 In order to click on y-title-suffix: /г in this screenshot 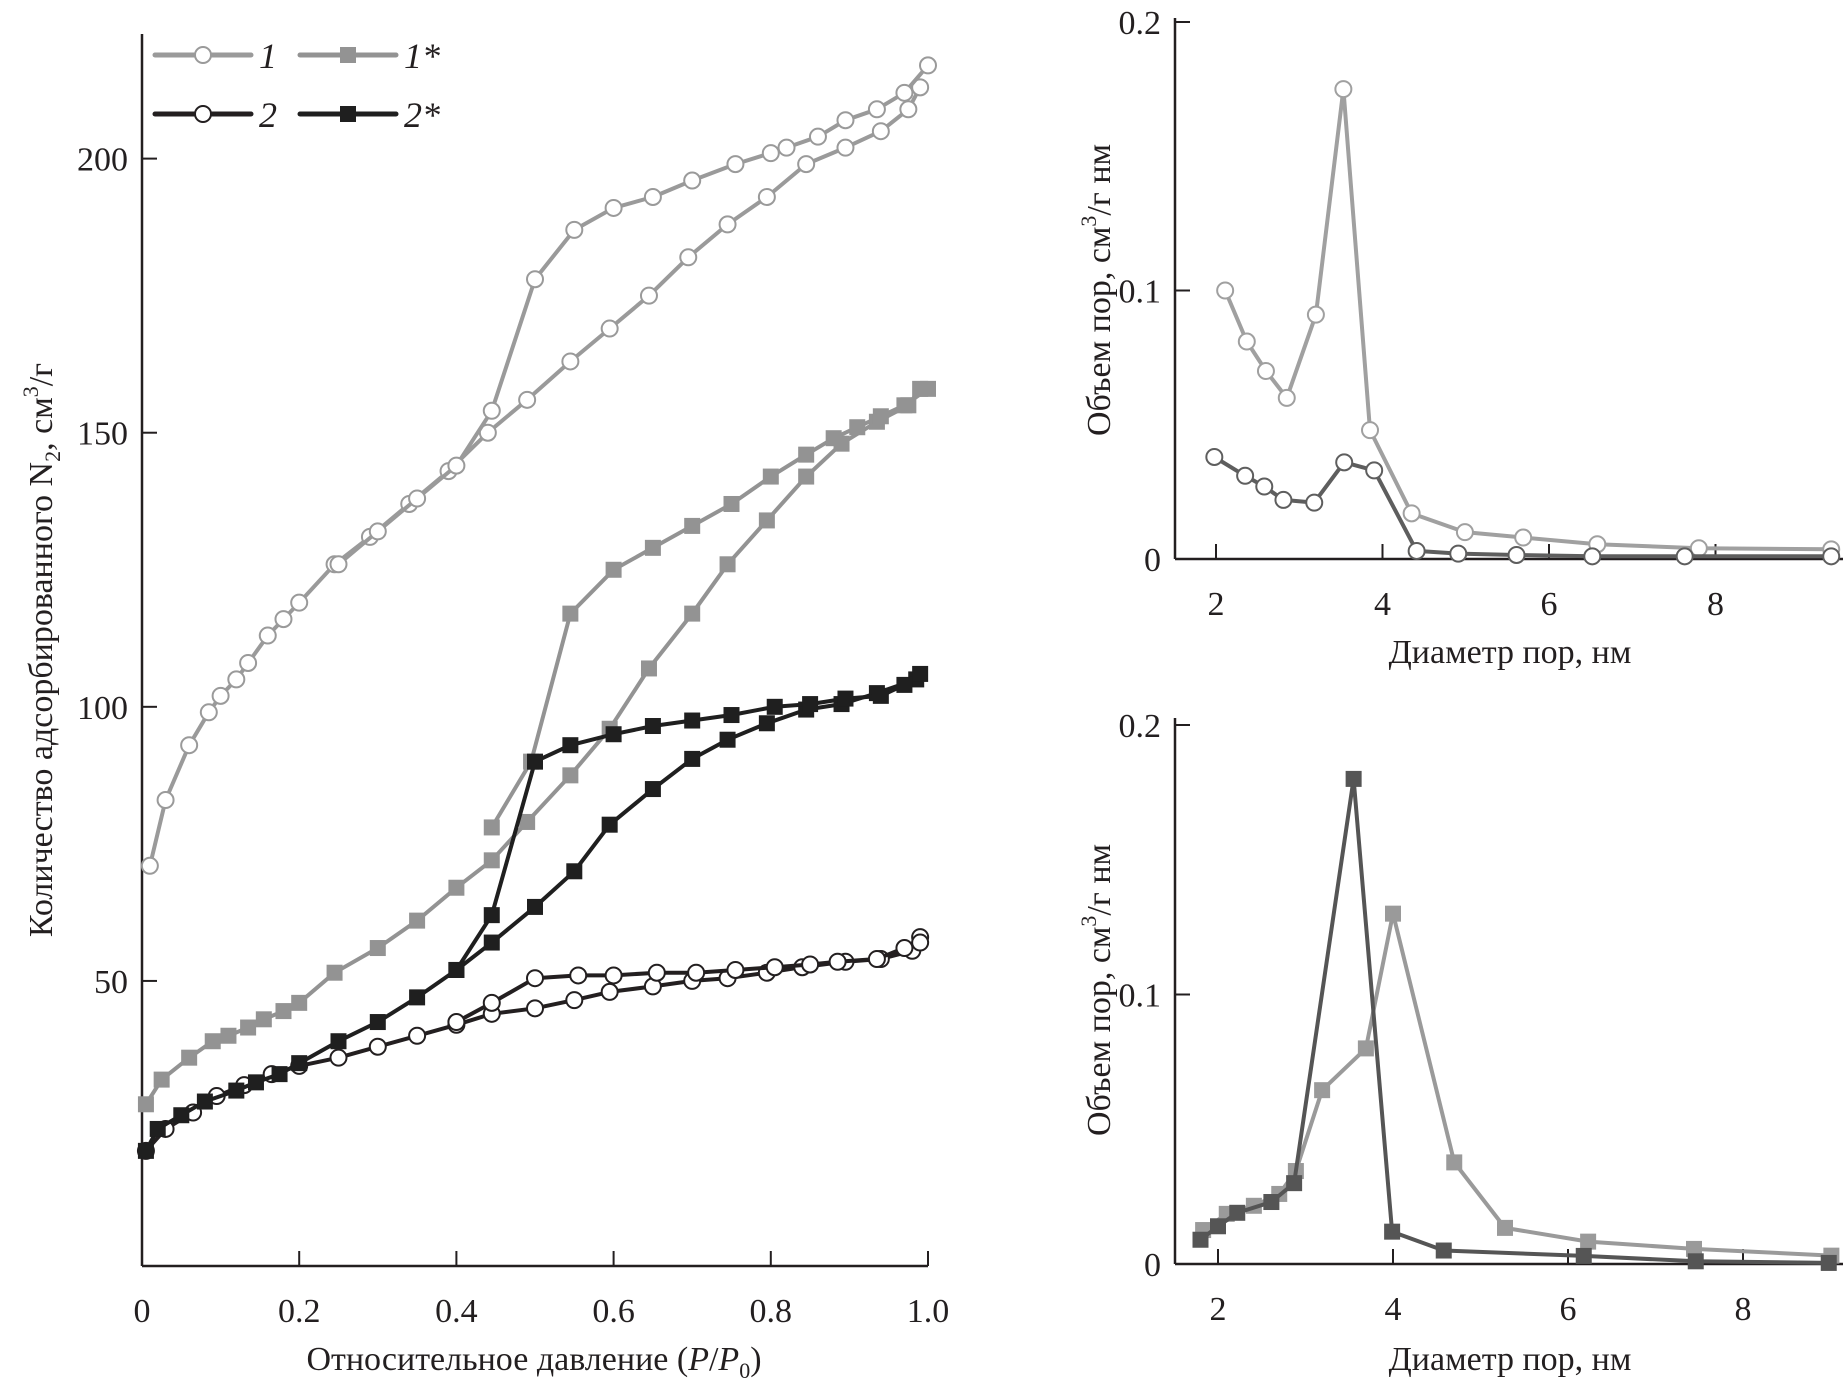, I will do `click(41, 374)`.